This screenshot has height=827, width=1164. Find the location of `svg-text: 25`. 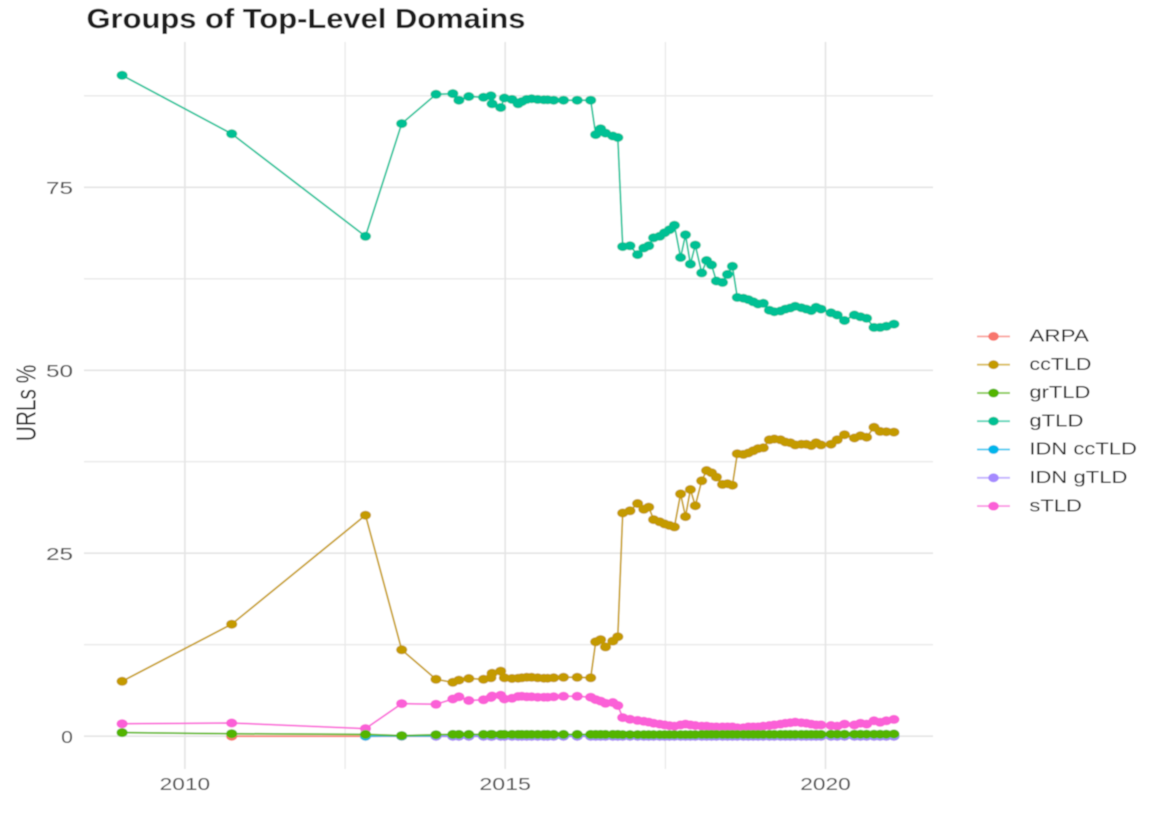

svg-text: 25 is located at coordinates (59, 554).